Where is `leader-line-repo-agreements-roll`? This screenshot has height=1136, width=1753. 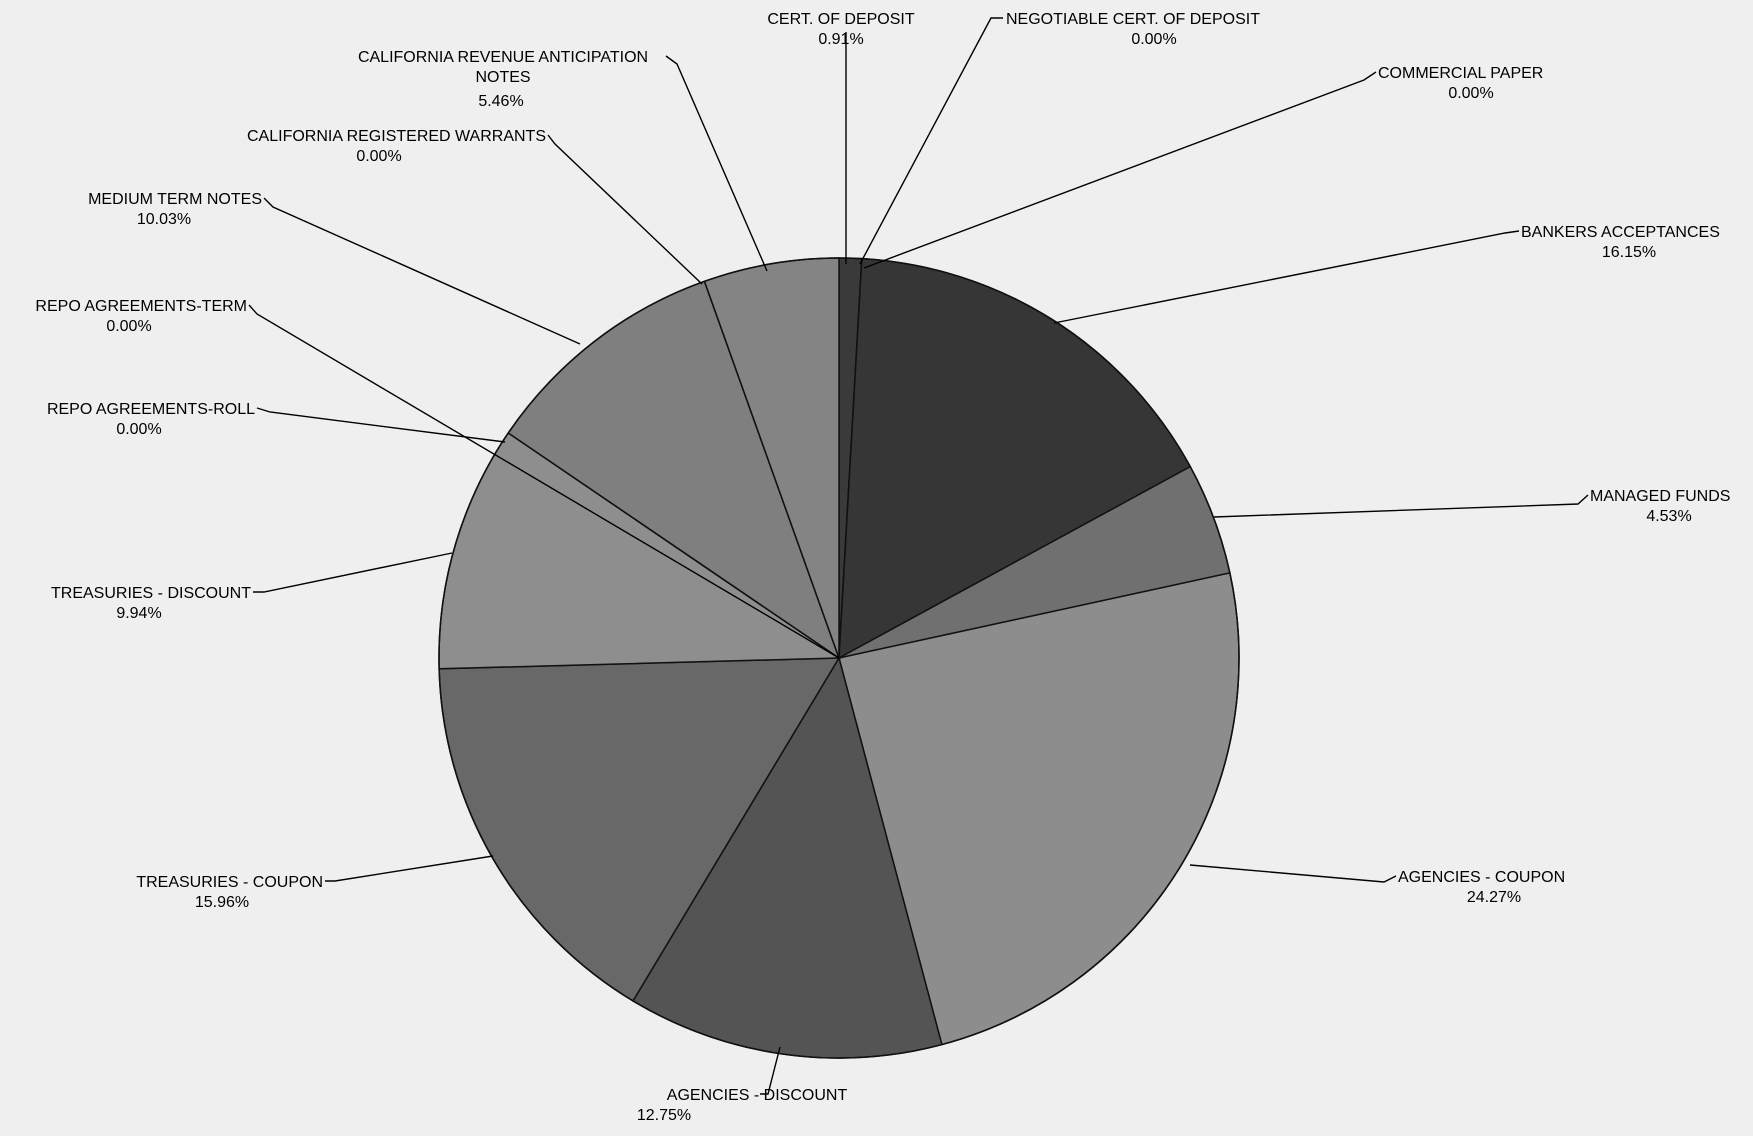
leader-line-repo-agreements-roll is located at coordinates (381, 425).